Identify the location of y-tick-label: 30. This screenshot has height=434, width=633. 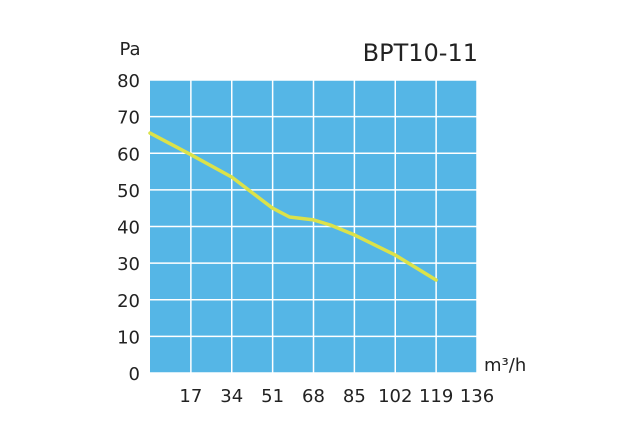
(128, 264).